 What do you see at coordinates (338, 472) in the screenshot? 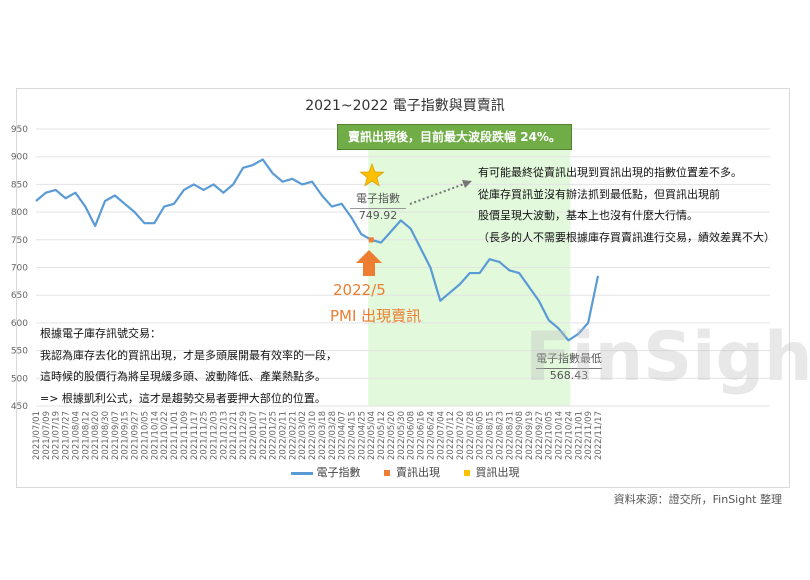
I see `legend-label: 電子指數` at bounding box center [338, 472].